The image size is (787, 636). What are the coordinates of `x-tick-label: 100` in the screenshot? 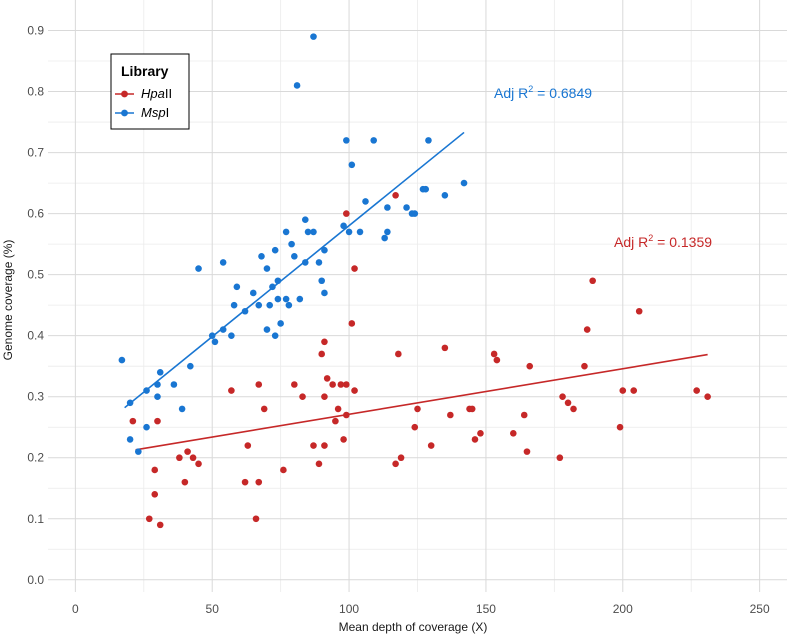 It's located at (349, 609).